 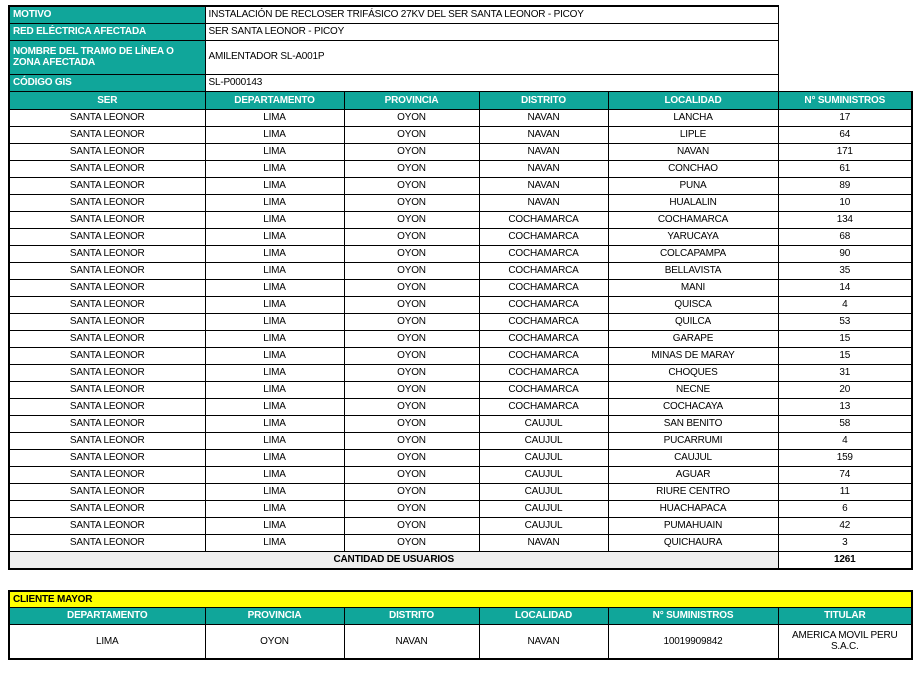 What do you see at coordinates (845, 407) in the screenshot?
I see `table-cell: 13` at bounding box center [845, 407].